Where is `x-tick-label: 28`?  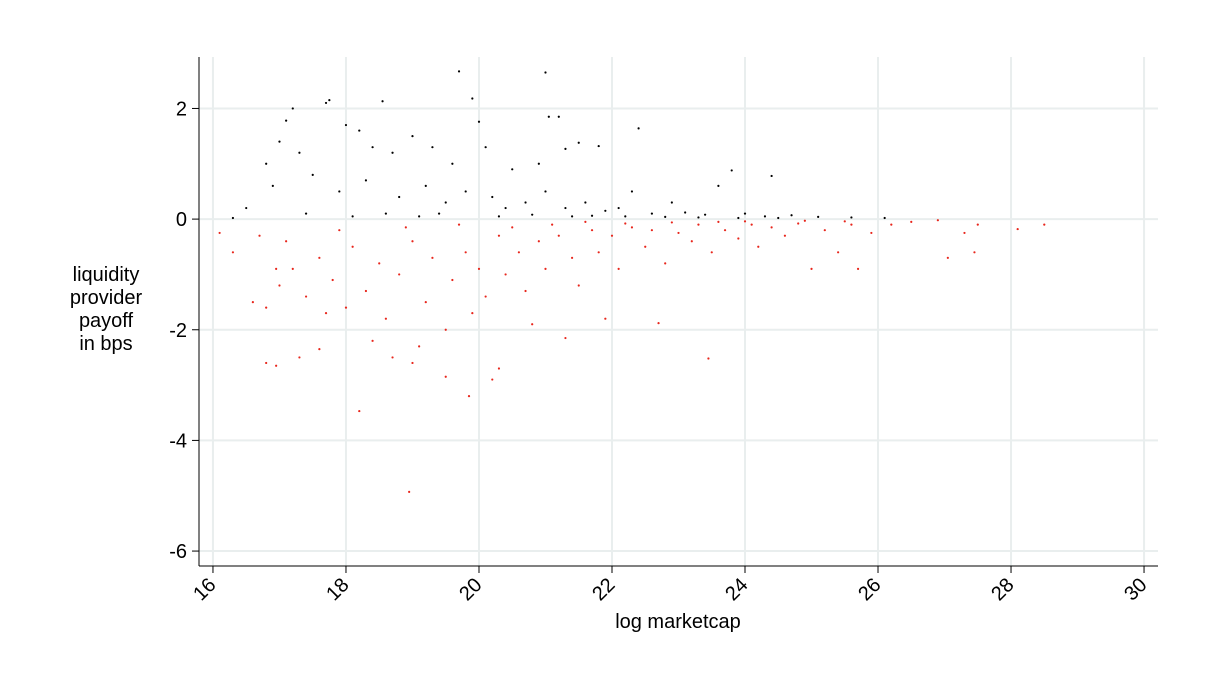
x-tick-label: 28 is located at coordinates (1002, 589).